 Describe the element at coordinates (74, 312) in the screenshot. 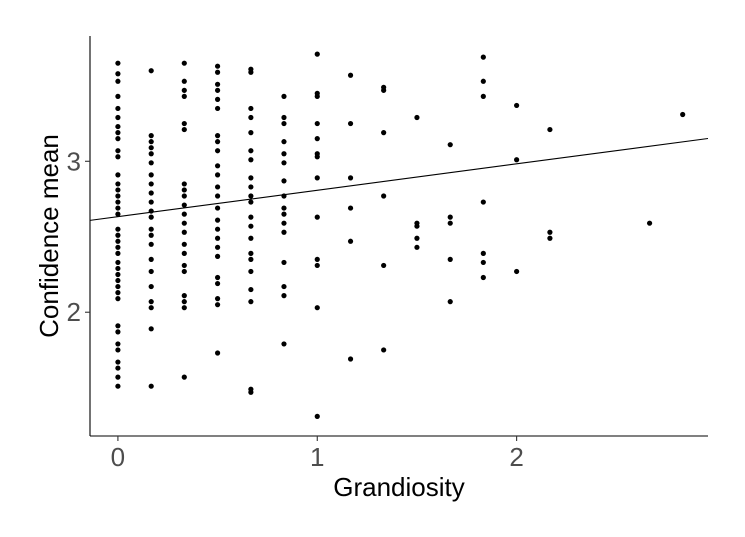

I see `y-tick-label: 2` at that location.